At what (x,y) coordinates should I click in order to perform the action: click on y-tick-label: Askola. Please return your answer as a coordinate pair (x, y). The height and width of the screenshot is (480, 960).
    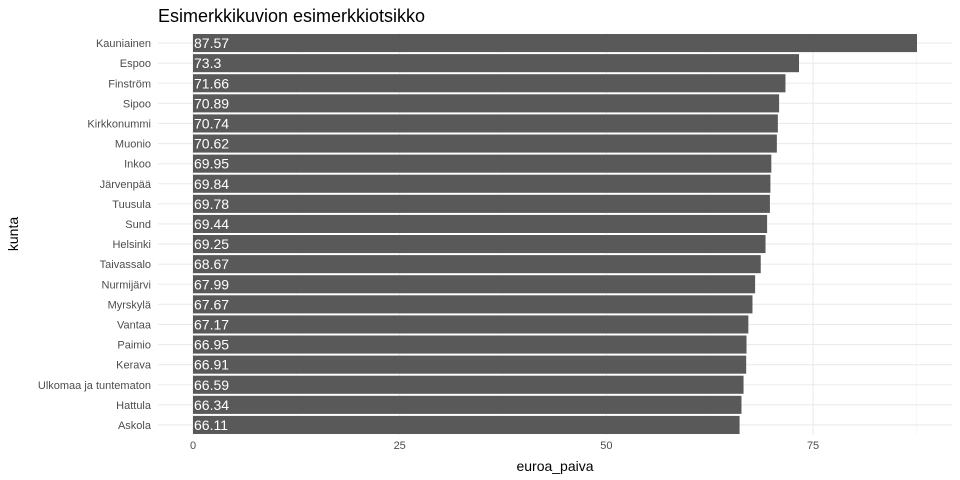
    Looking at the image, I should click on (135, 426).